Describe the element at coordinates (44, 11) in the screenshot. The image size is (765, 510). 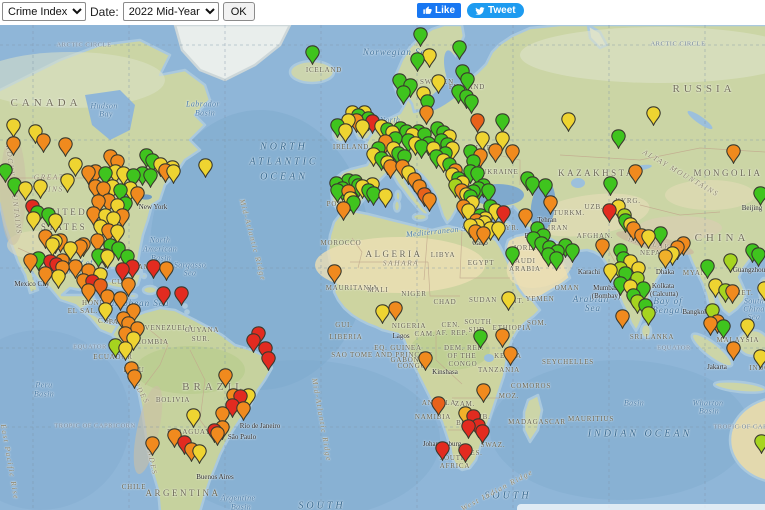
I see `metric-select: Crime Index` at that location.